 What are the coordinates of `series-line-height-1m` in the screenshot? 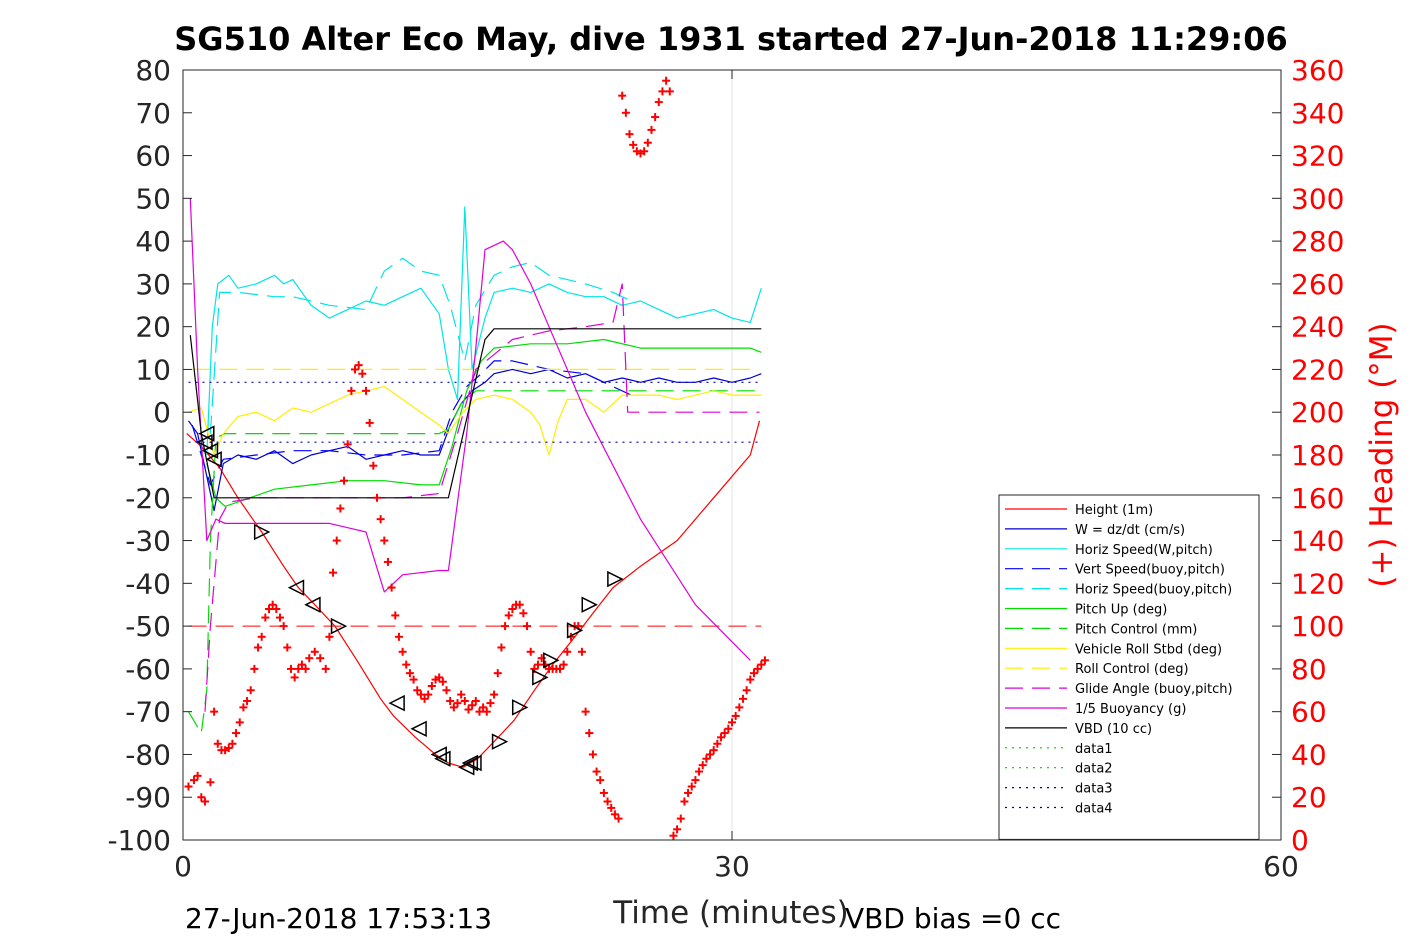 It's located at (473, 594).